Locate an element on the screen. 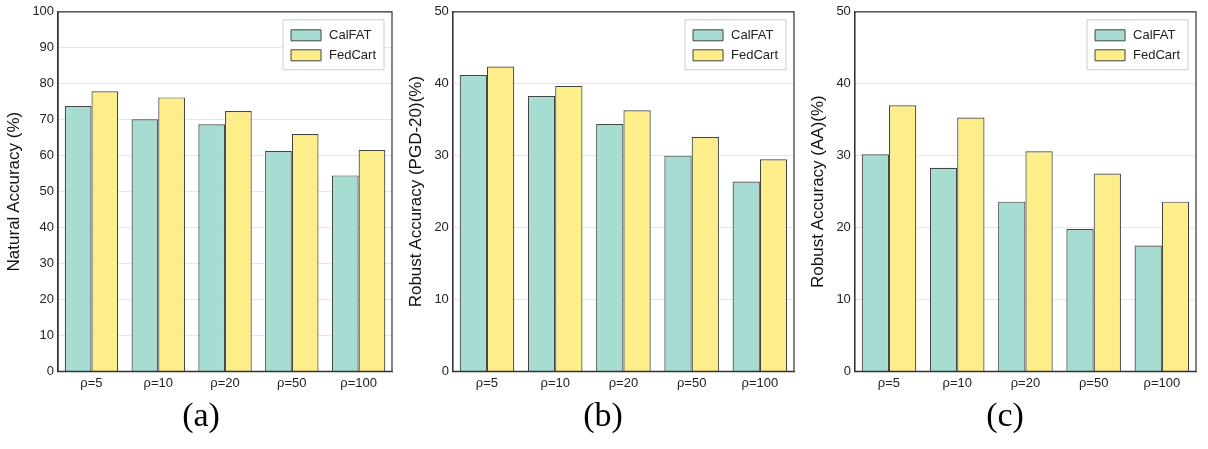  y-axis-title: Robust Accuracy (AA)(%) is located at coordinates (817, 191).